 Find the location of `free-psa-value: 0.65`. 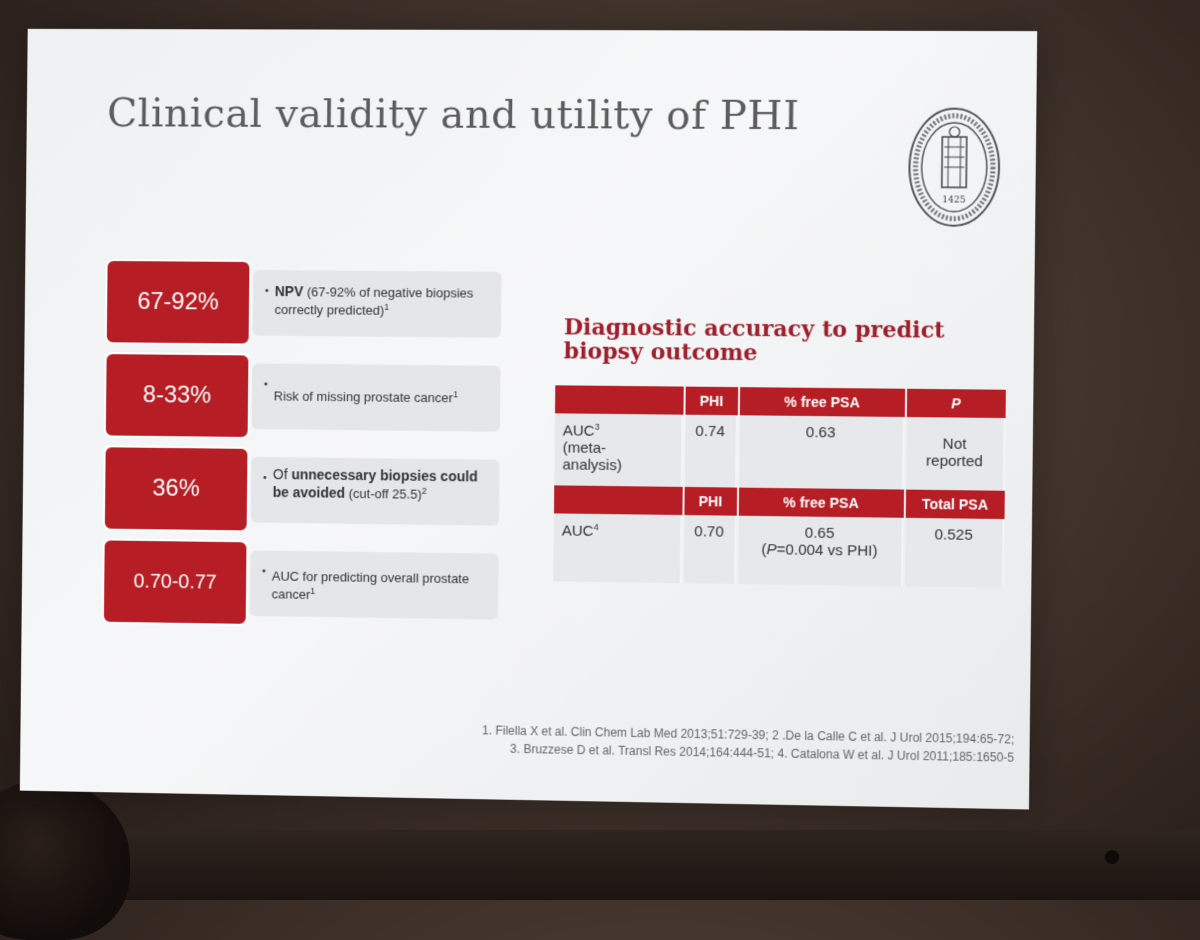

free-psa-value: 0.65 is located at coordinates (820, 533).